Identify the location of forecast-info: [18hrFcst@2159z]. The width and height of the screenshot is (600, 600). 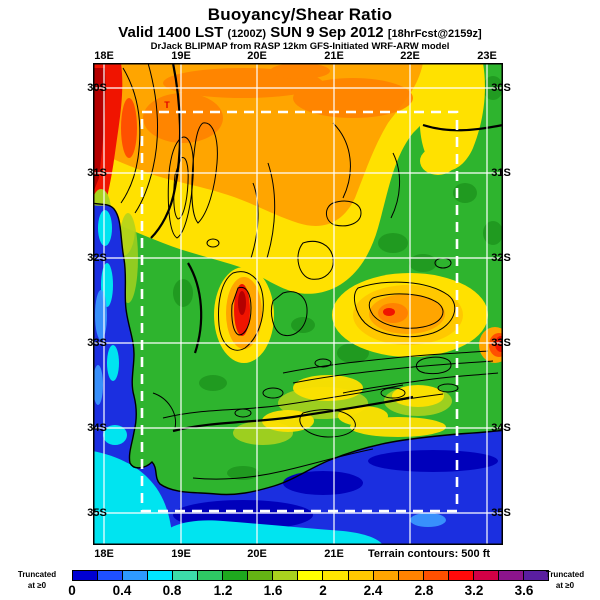
(434, 34).